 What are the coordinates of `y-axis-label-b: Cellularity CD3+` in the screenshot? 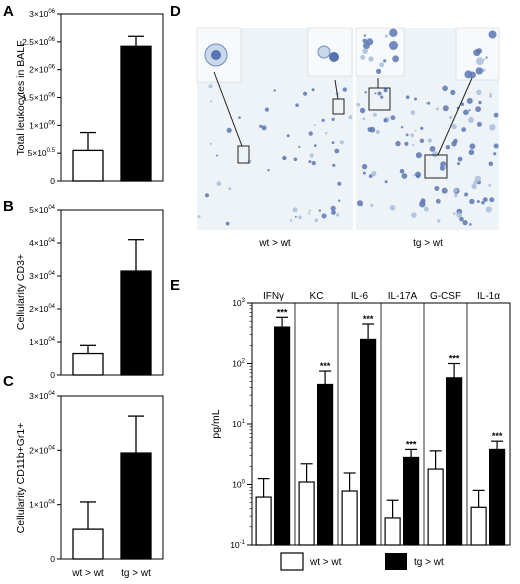 It's located at (21, 292).